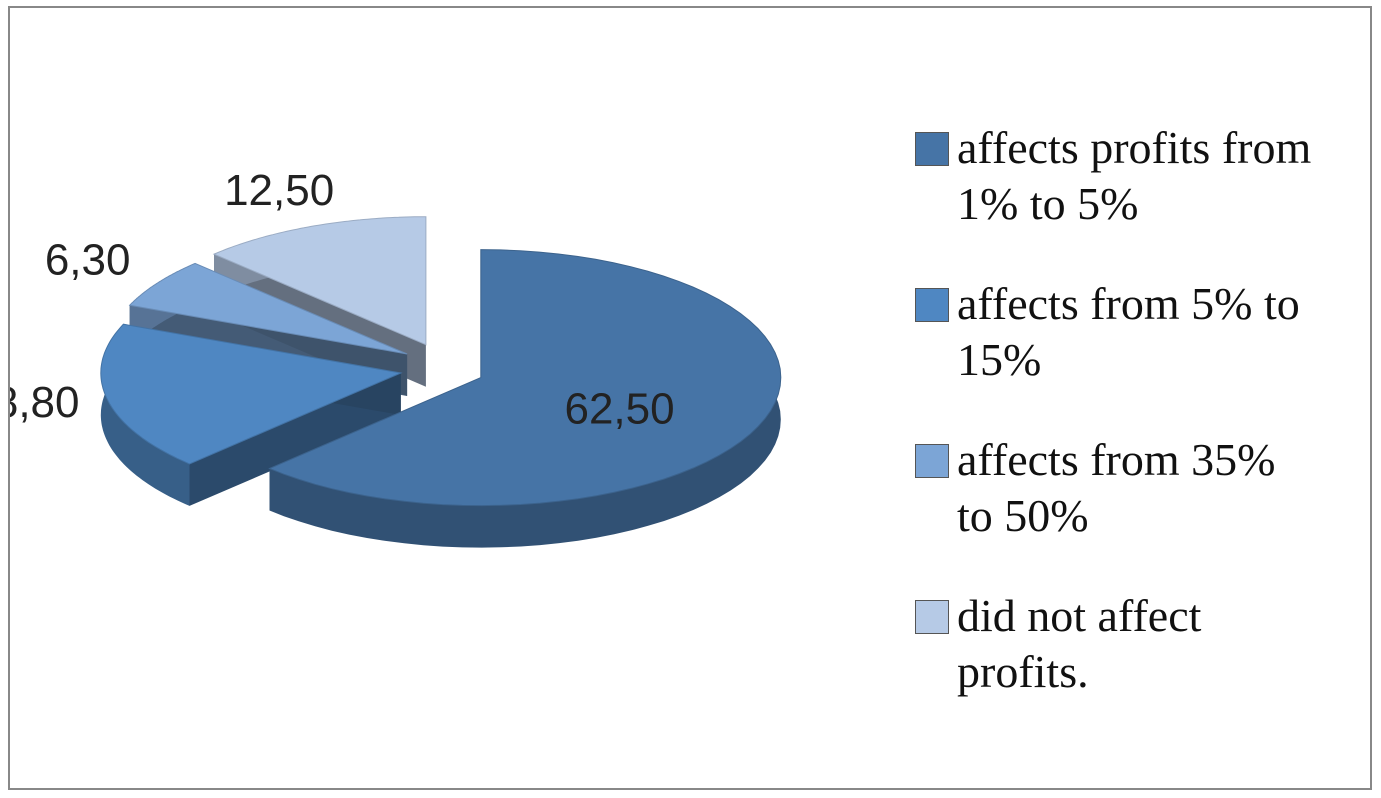 Image resolution: width=1381 pixels, height=798 pixels. Describe the element at coordinates (1134, 175) in the screenshot. I see `legend-label: affects profits from 1% to 5%` at that location.